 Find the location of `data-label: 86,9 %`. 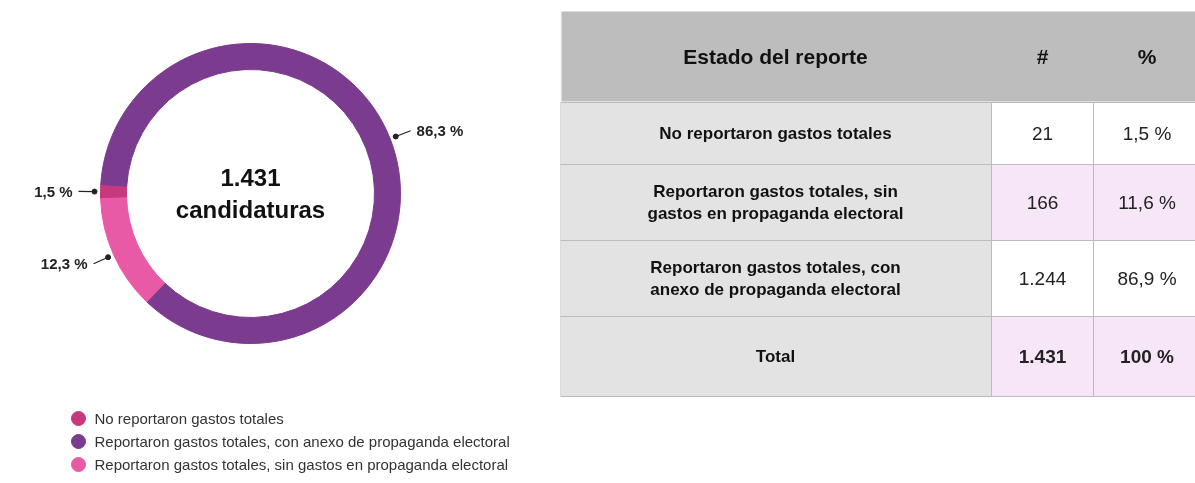

data-label: 86,9 % is located at coordinates (1147, 278).